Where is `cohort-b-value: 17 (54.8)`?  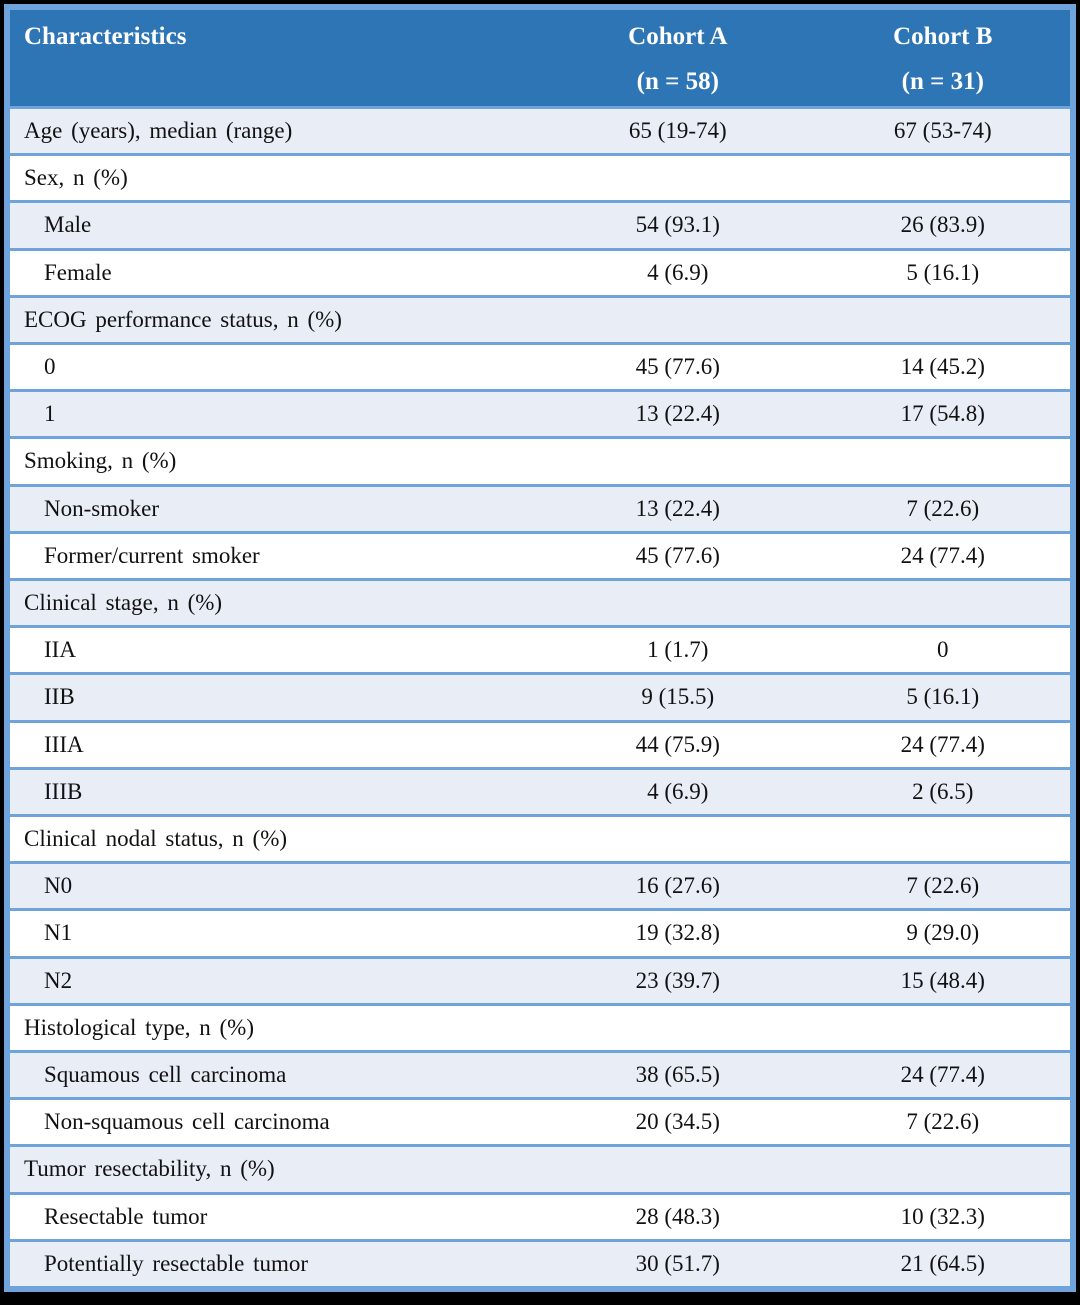
cohort-b-value: 17 (54.8) is located at coordinates (942, 414).